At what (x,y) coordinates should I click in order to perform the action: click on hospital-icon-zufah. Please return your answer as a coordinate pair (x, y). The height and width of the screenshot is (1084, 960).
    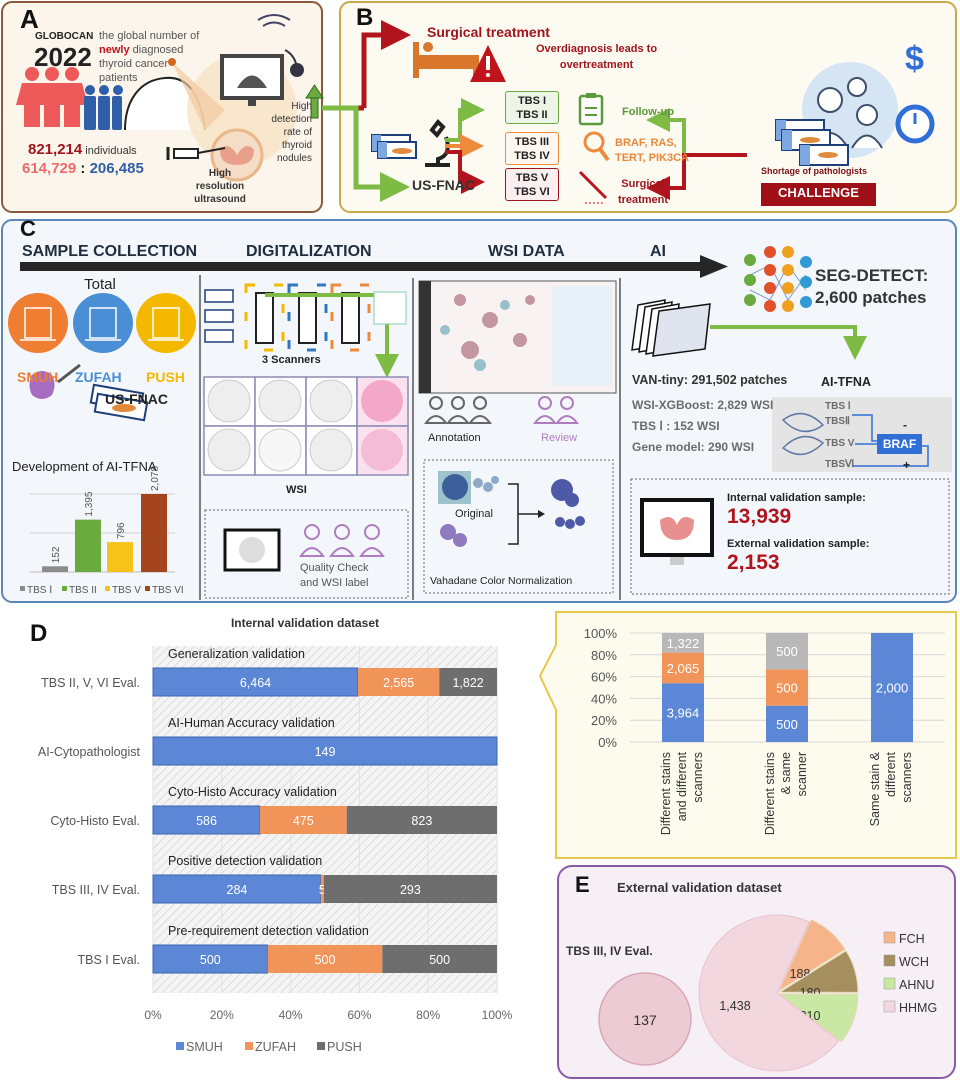
    Looking at the image, I should click on (103, 323).